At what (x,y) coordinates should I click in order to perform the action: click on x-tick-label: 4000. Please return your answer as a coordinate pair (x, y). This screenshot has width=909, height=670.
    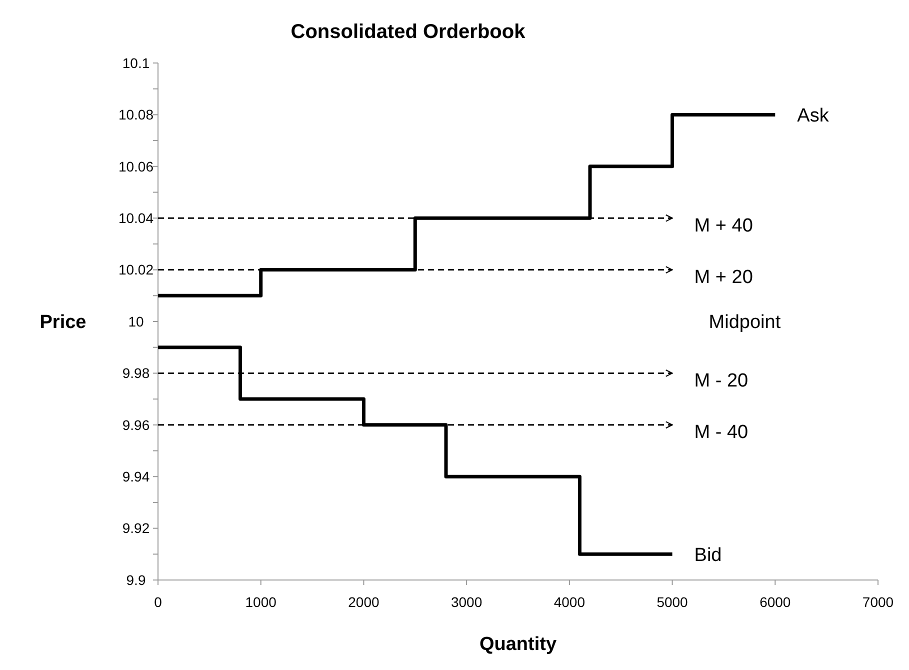
    Looking at the image, I should click on (570, 602).